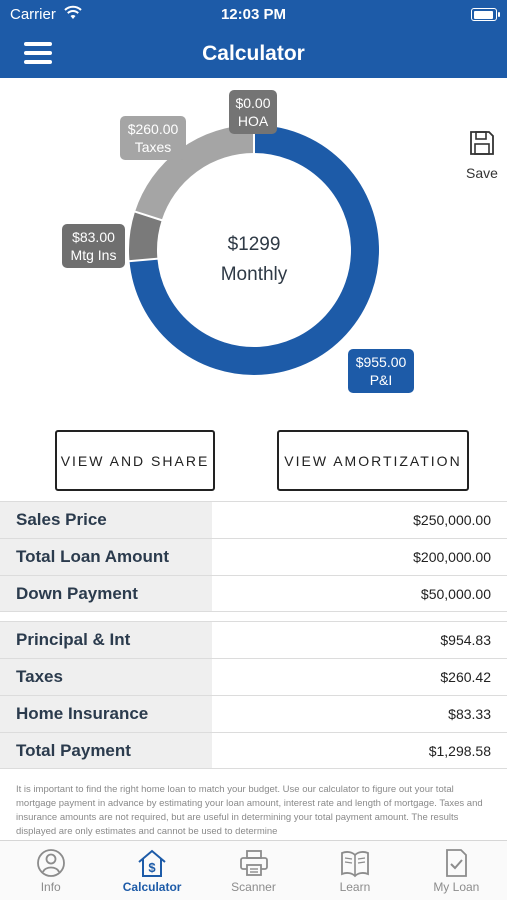 The height and width of the screenshot is (900, 507). Describe the element at coordinates (153, 138) in the screenshot. I see `taxes-tag: $260.00 Taxes` at that location.